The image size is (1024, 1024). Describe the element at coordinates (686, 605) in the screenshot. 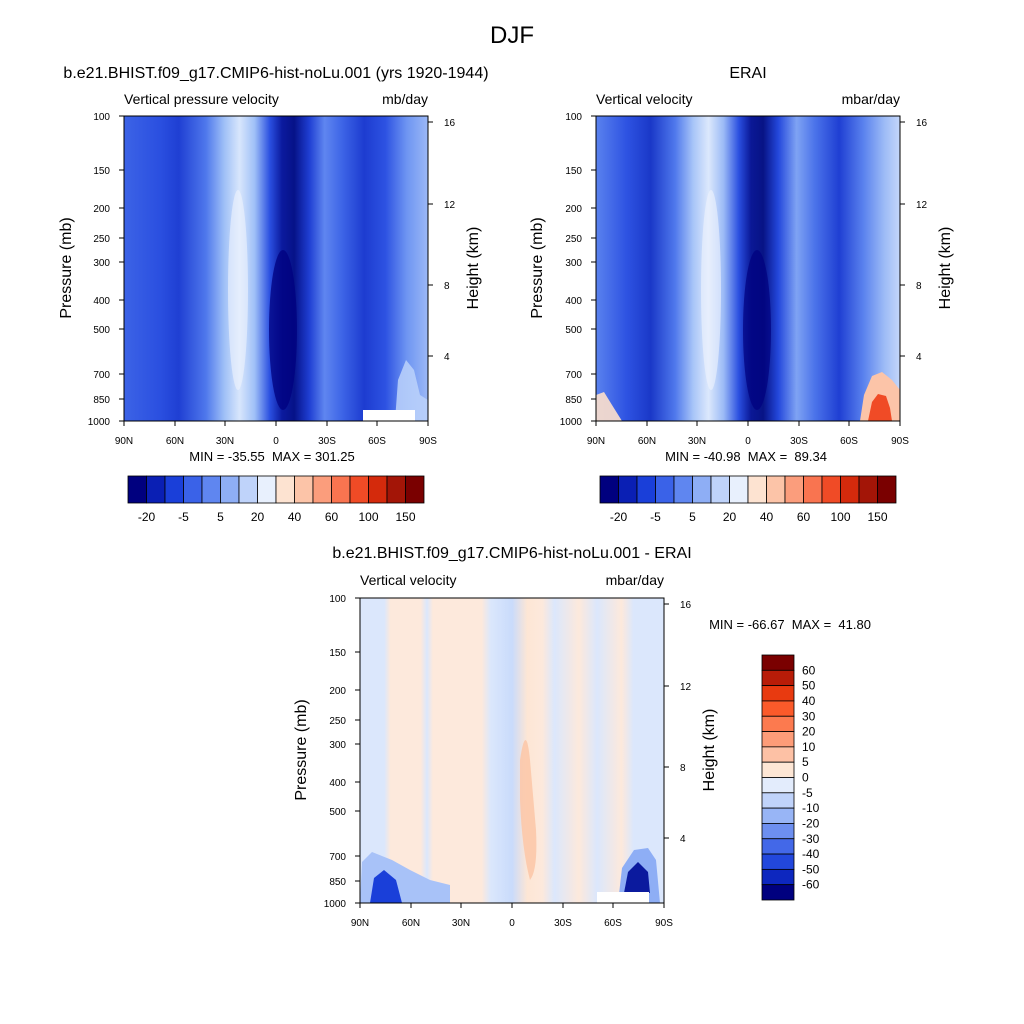

I see `y-right-tick-label: 16` at that location.